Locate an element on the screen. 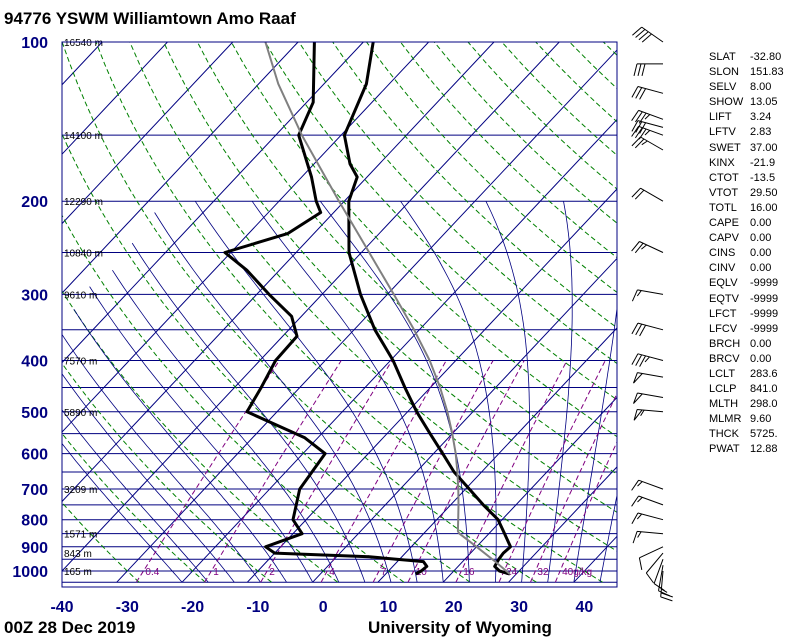 The image size is (800, 640). pressure-tick-label: 200 is located at coordinates (34, 202).